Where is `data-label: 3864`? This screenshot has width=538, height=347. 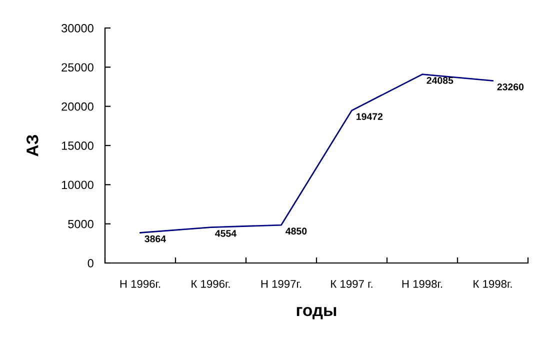
data-label: 3864 is located at coordinates (155, 238).